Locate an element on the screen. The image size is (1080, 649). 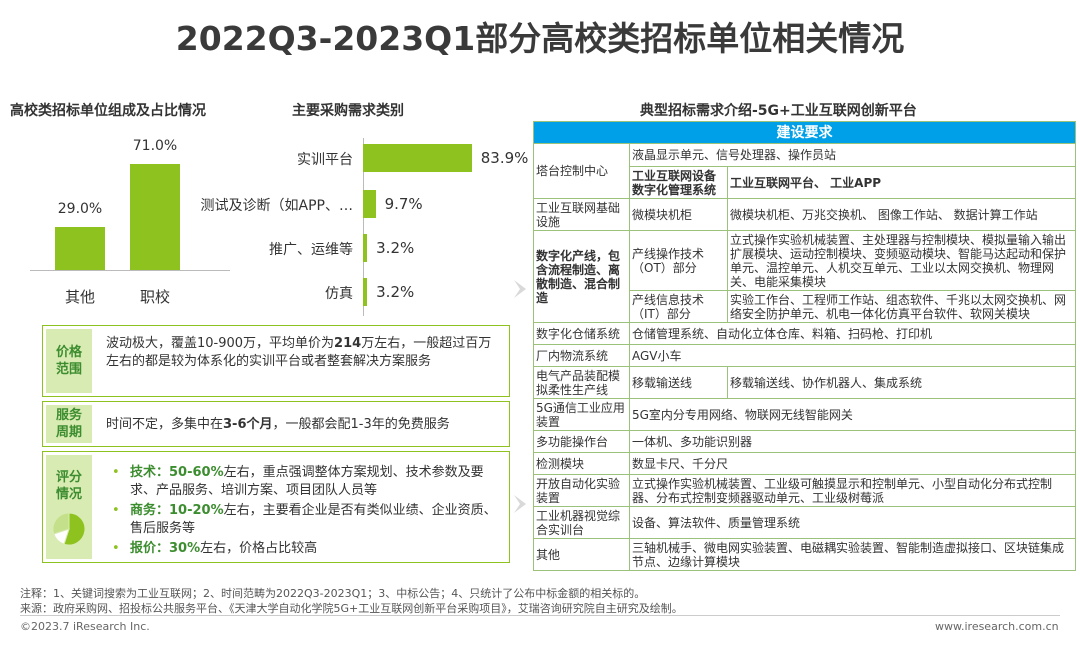
table-header: 建设要求 is located at coordinates (804, 132).